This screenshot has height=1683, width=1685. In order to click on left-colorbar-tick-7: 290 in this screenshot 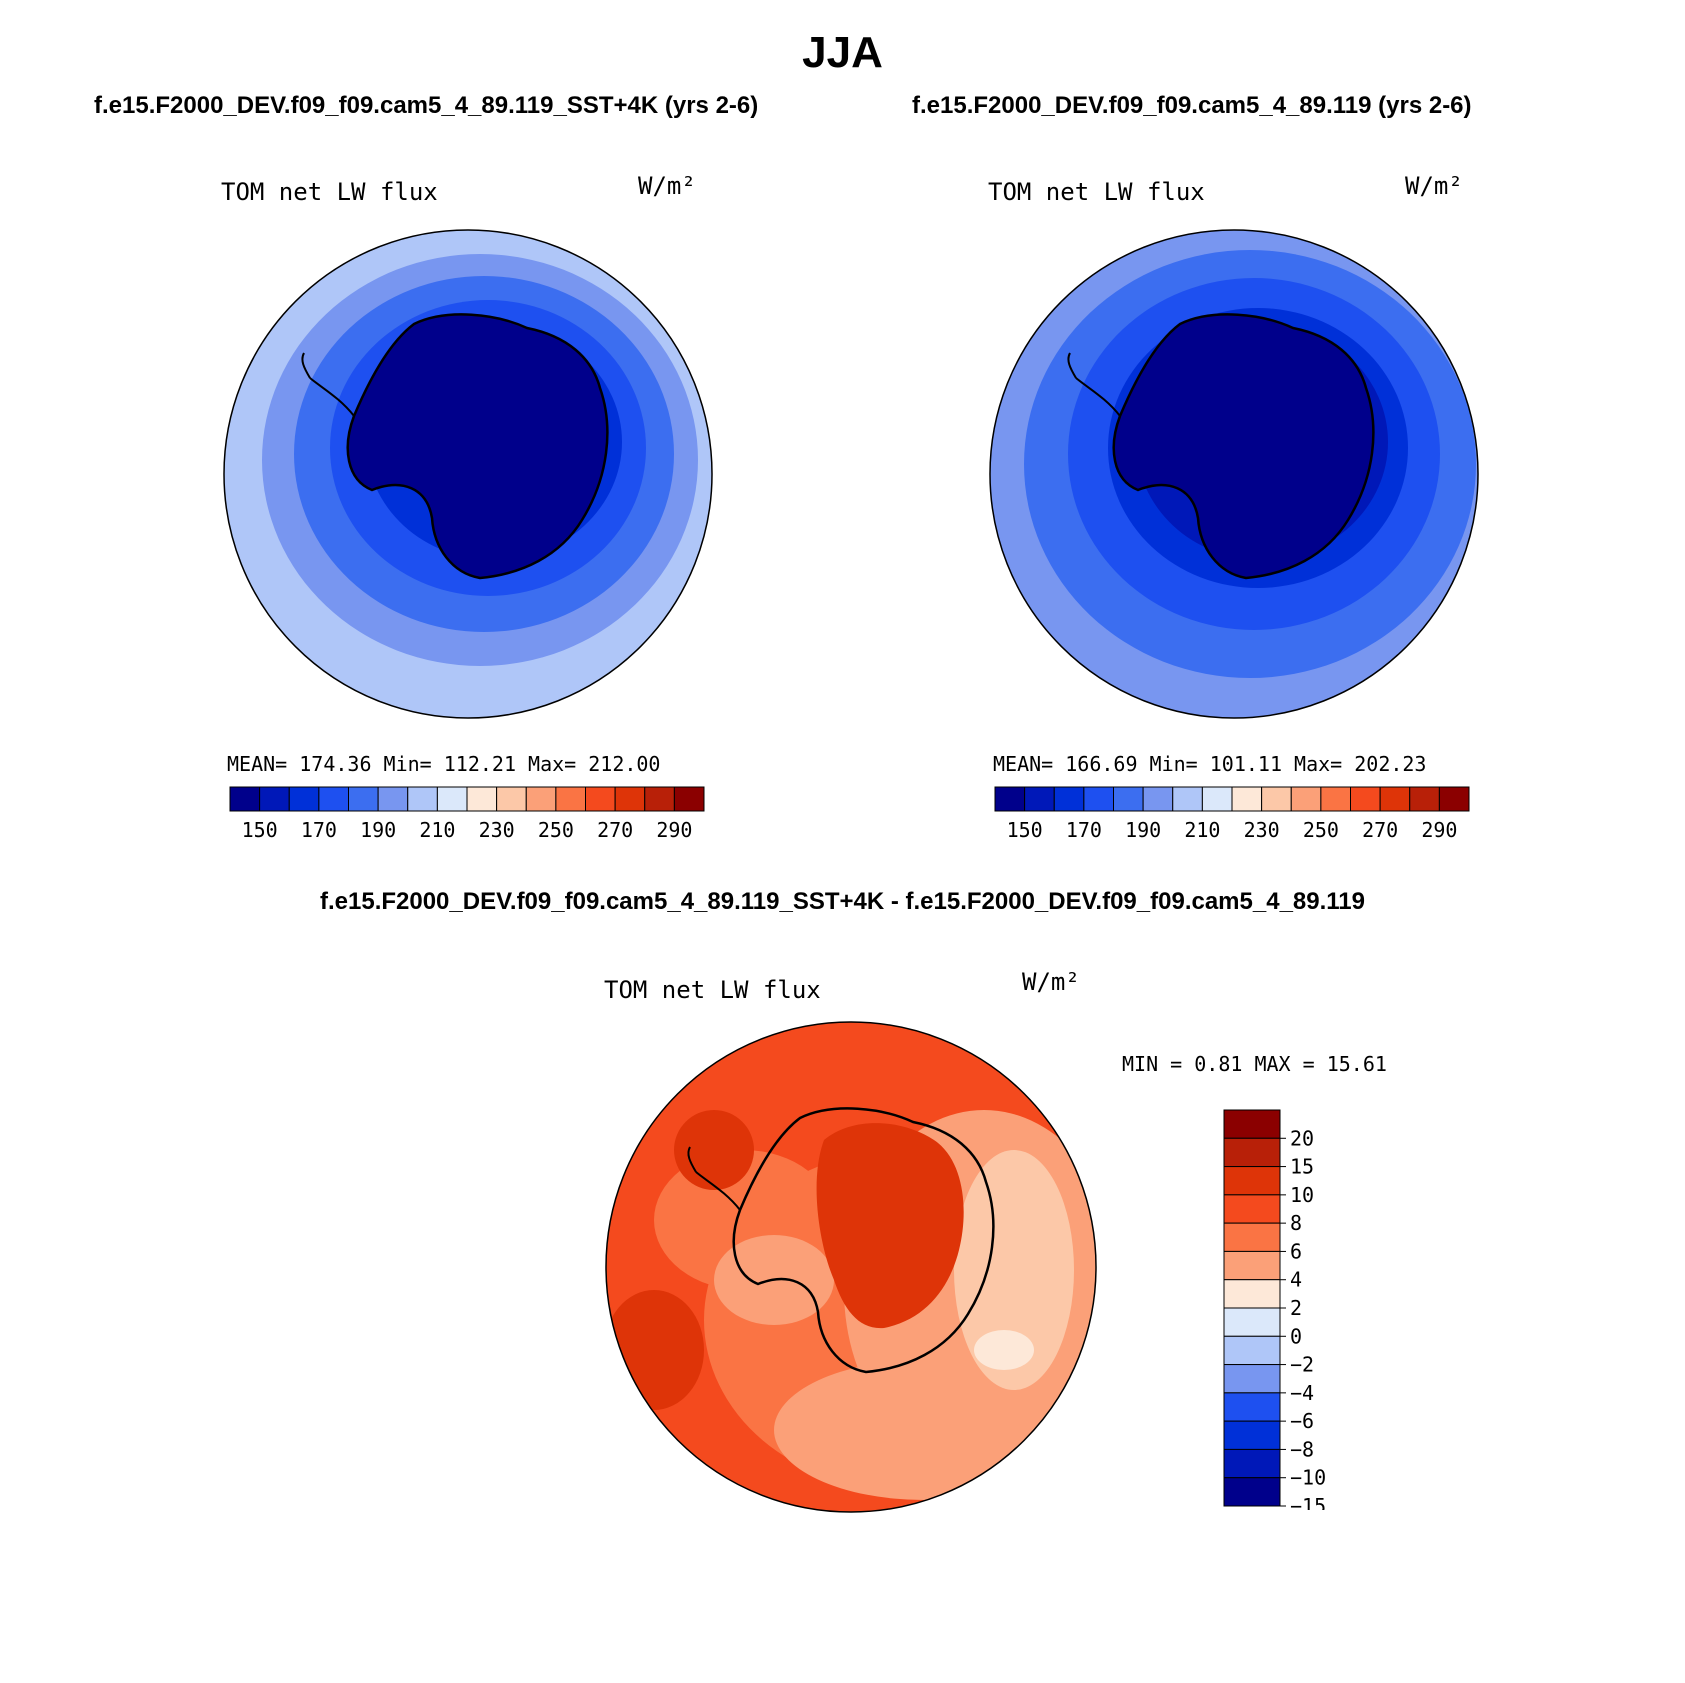, I will do `click(674, 830)`.